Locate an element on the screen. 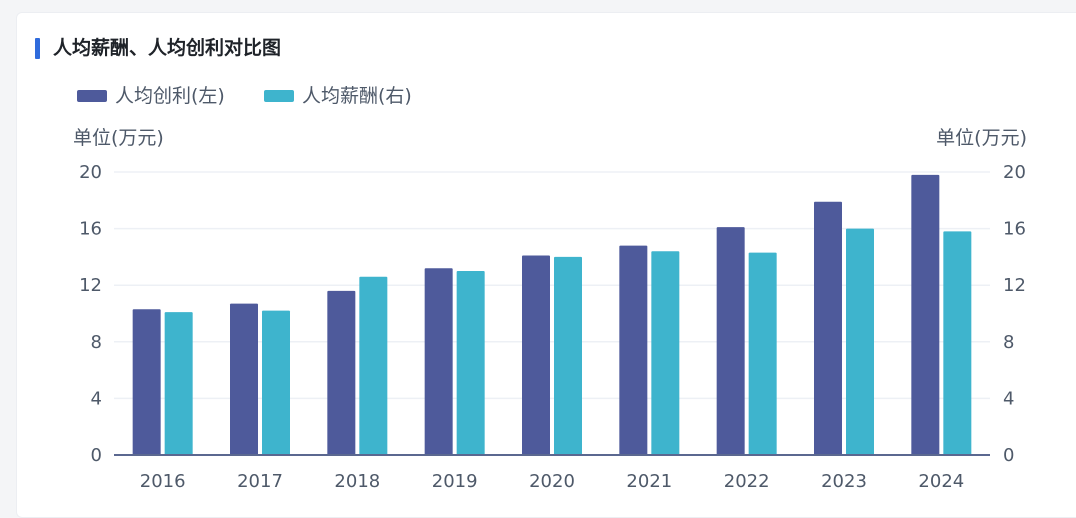 This screenshot has height=518, width=1076. x-tick-label: 2016 is located at coordinates (163, 481).